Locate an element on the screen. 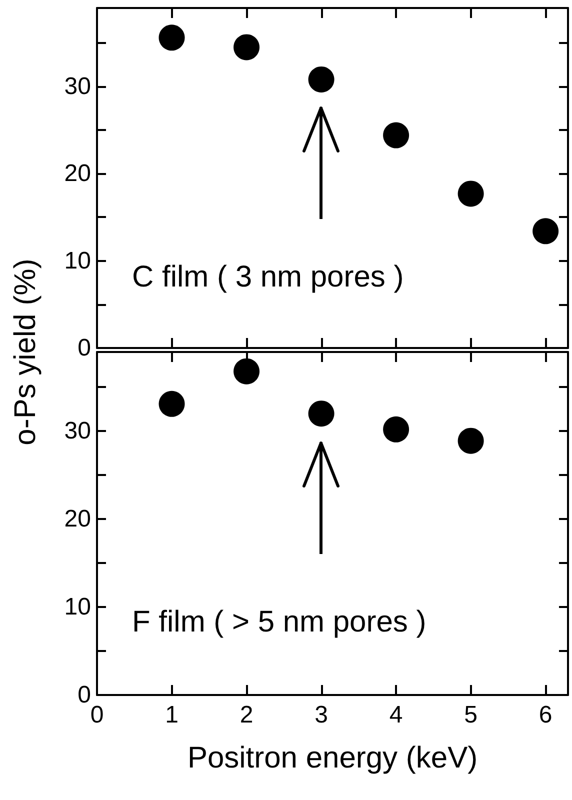  x-tick-label: 3 is located at coordinates (321, 715).